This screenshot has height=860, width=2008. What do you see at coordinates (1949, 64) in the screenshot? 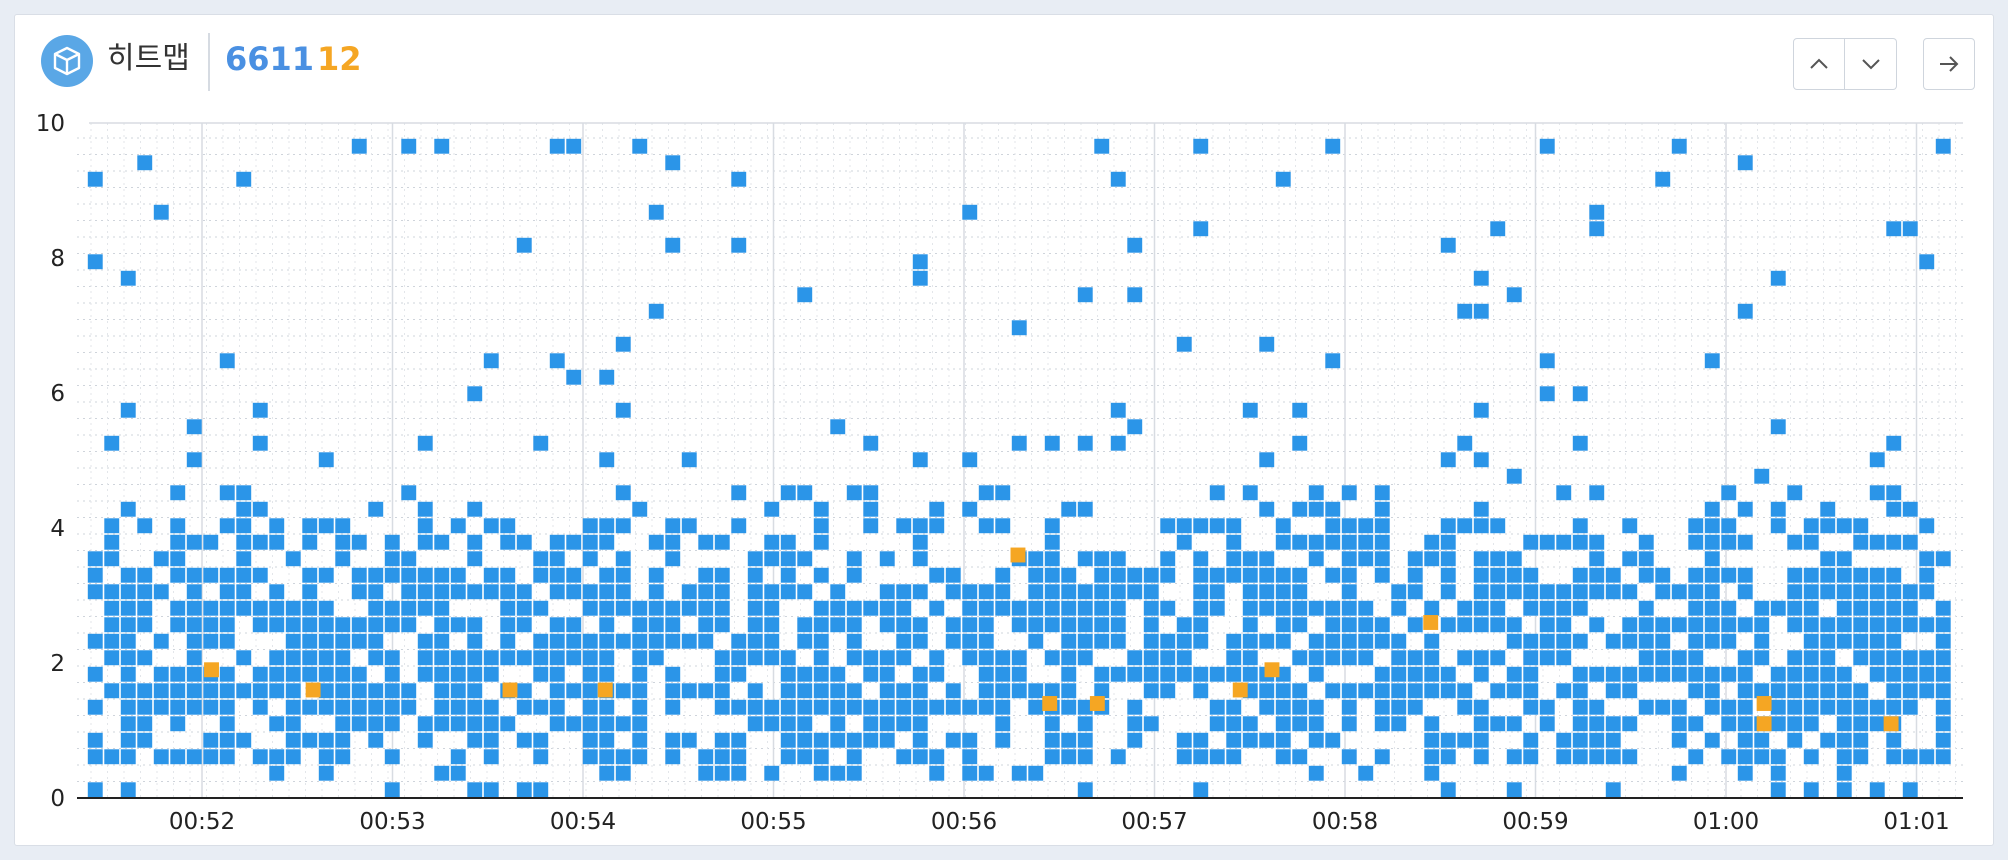
I see `open-detail-button` at bounding box center [1949, 64].